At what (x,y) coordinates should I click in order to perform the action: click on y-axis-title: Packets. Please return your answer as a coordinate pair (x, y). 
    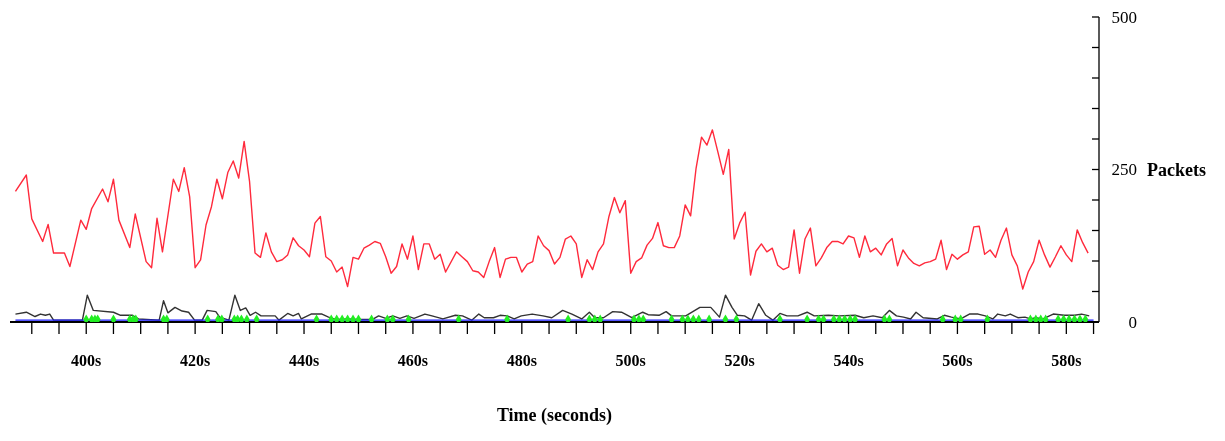
    Looking at the image, I should click on (1176, 169).